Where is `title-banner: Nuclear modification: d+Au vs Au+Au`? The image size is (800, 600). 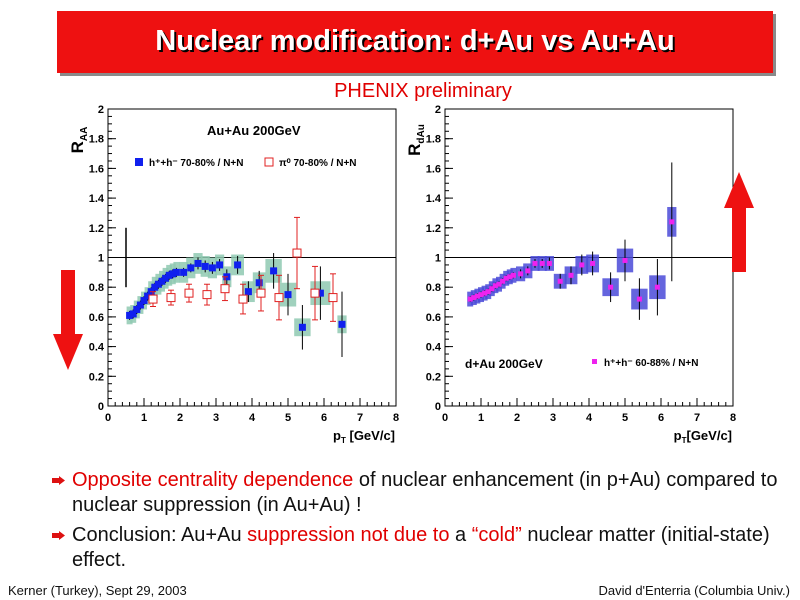
title-banner: Nuclear modification: d+Au vs Au+Au is located at coordinates (415, 42).